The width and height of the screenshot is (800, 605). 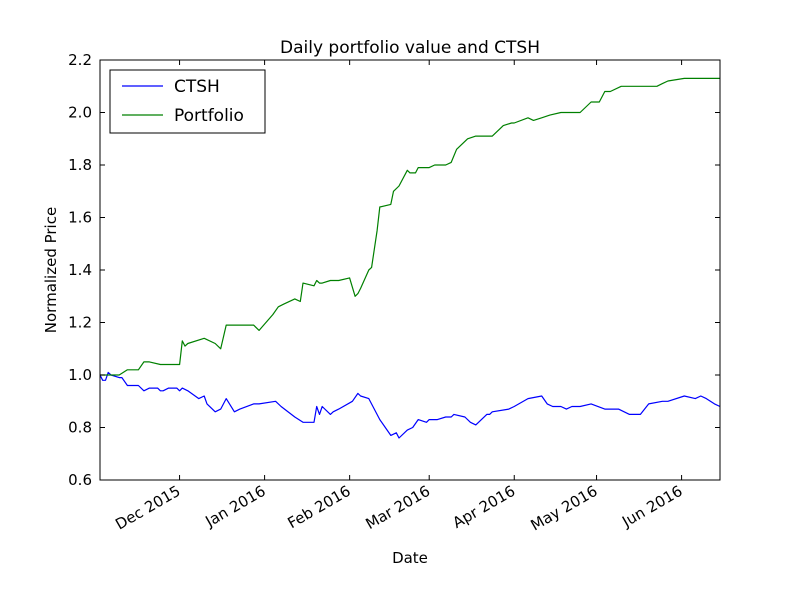 What do you see at coordinates (80, 375) in the screenshot?
I see `y-tick-label: 1.0` at bounding box center [80, 375].